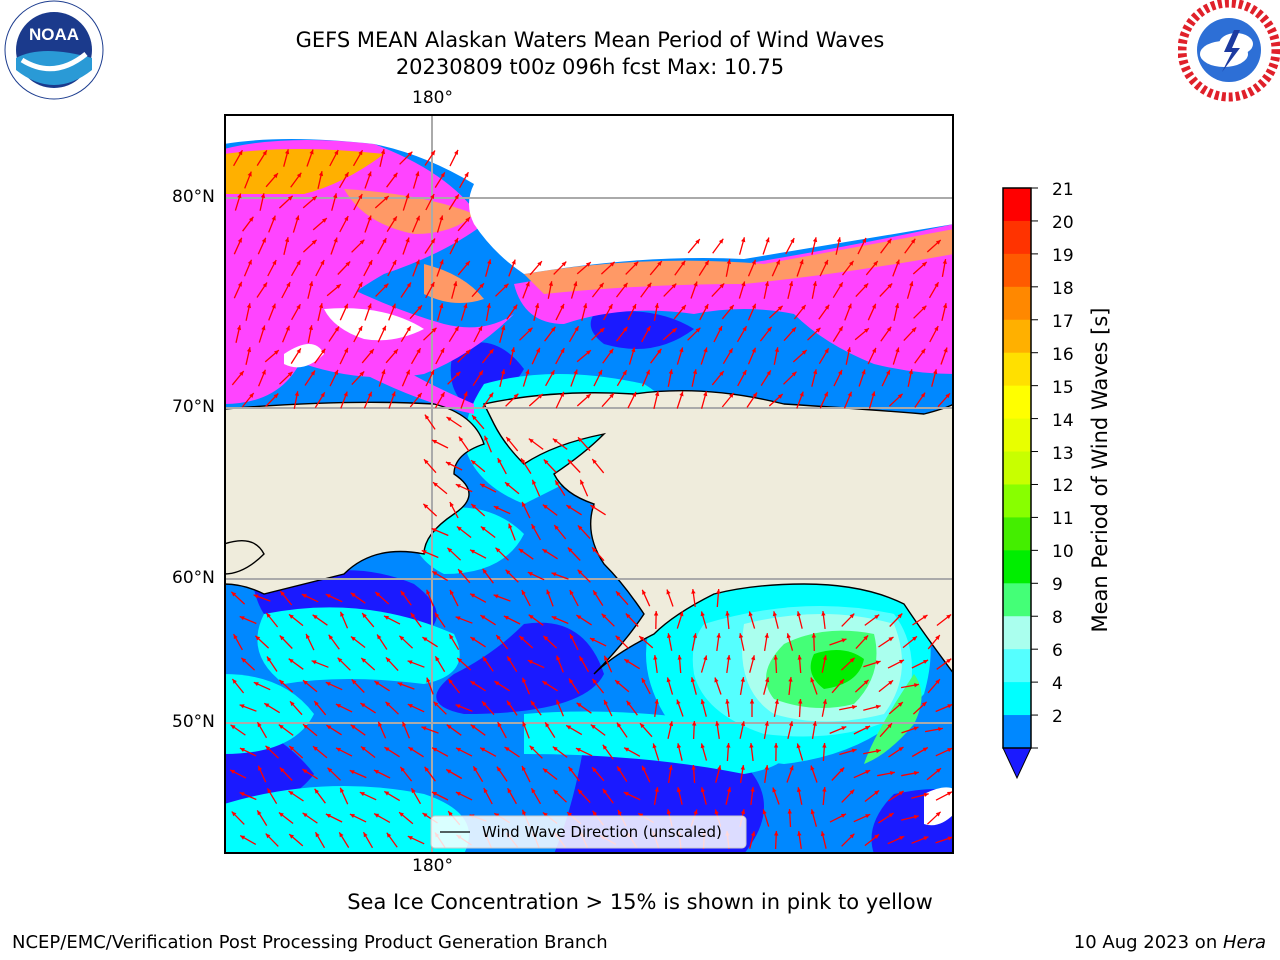  Describe the element at coordinates (844, 697) in the screenshot. I see `period-9-11-regions` at that location.